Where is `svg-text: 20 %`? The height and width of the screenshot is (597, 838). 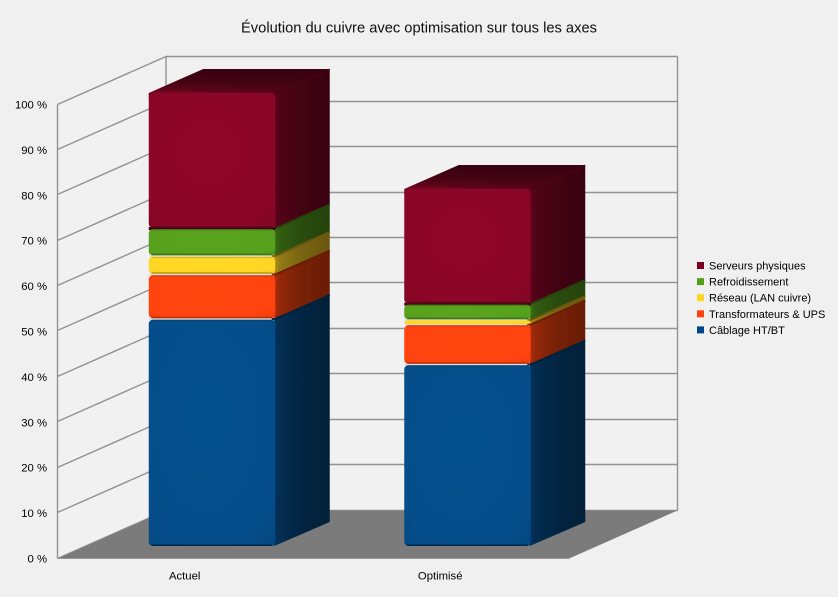
svg-text: 20 % is located at coordinates (34, 469).